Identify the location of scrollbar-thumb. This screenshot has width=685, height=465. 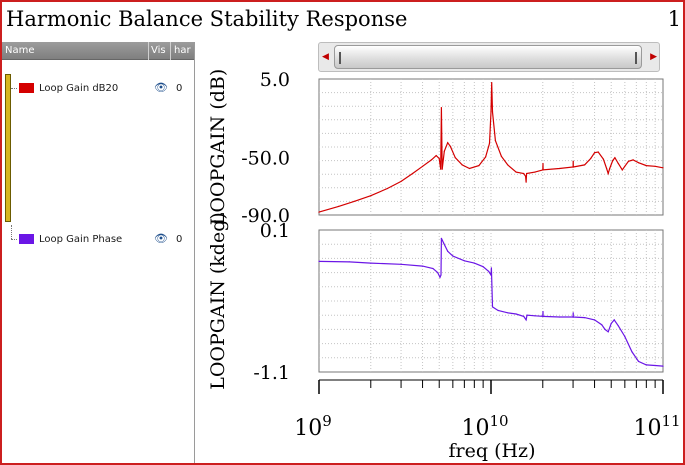
(488, 57).